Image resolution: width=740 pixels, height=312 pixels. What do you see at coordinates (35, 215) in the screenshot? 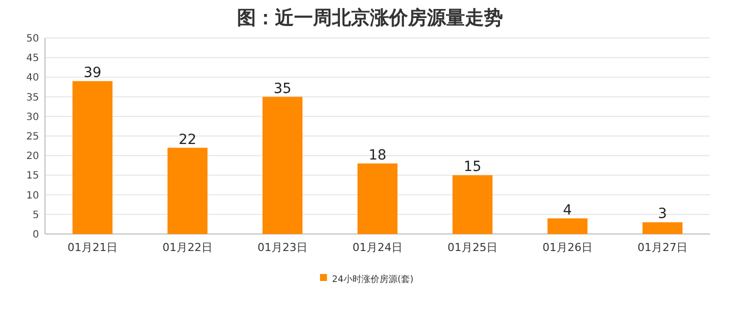
I see `y-tick-label: 5` at bounding box center [35, 215].